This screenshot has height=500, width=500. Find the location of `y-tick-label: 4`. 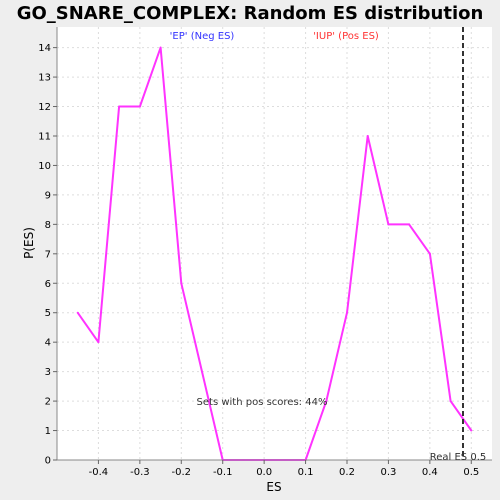

y-tick-label: 4 is located at coordinates (48, 343).